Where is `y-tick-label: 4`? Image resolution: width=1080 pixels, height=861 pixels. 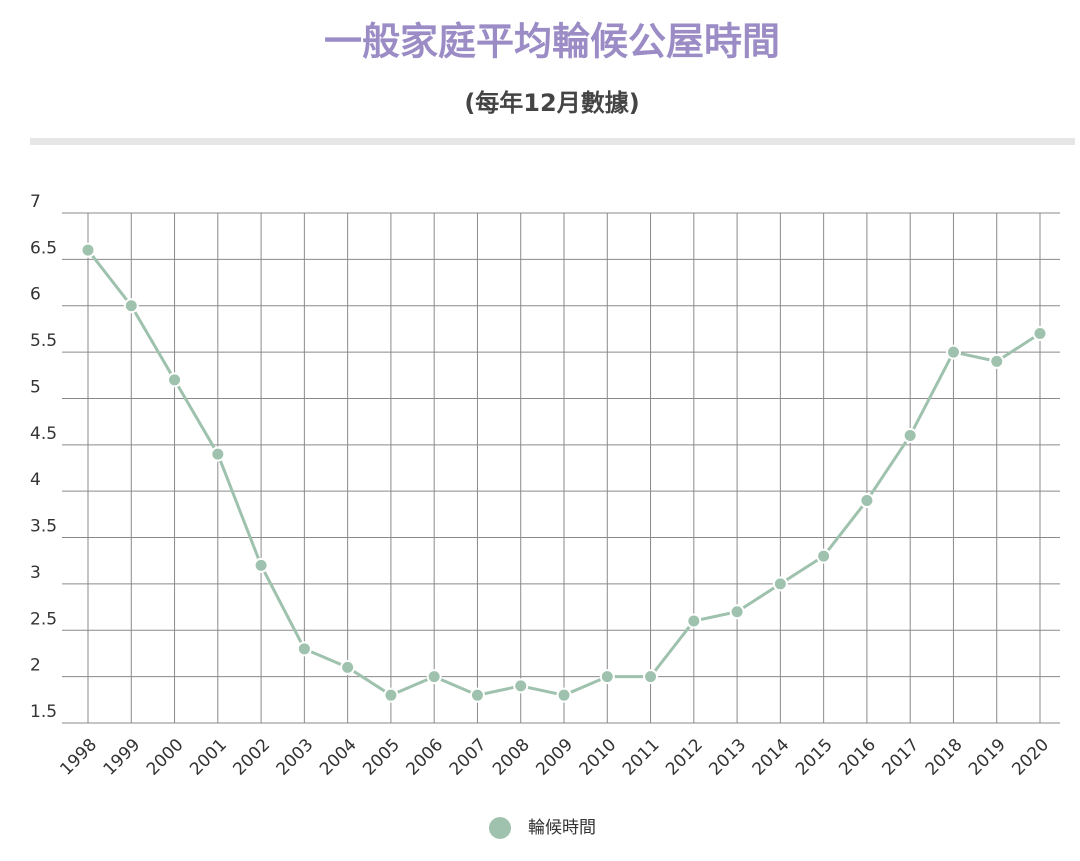
y-tick-label: 4 is located at coordinates (35, 480).